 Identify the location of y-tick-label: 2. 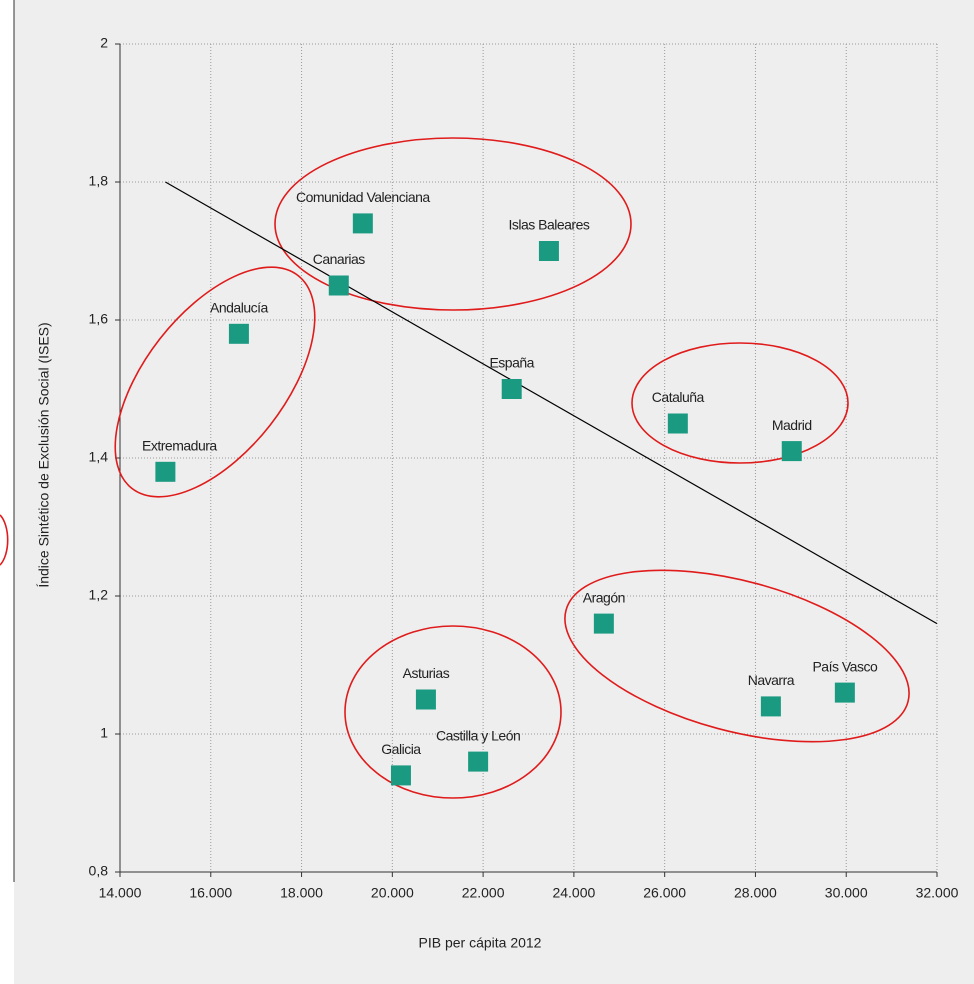
(104, 43).